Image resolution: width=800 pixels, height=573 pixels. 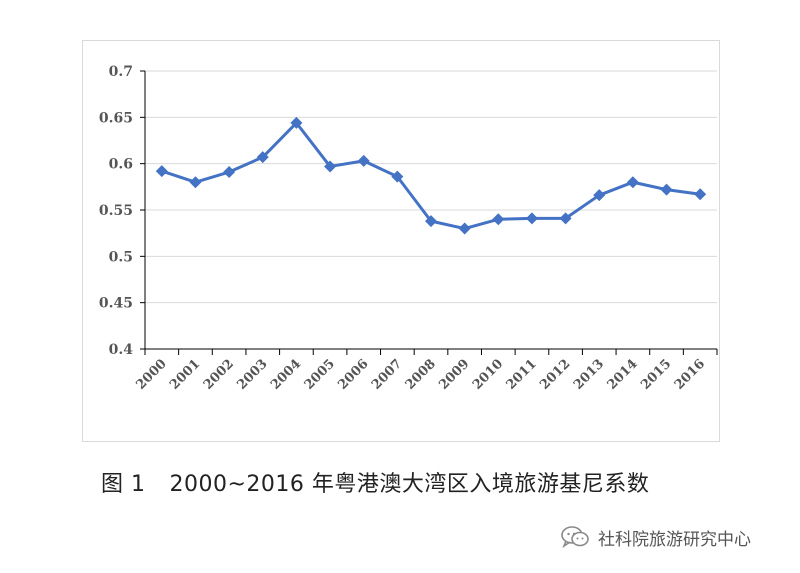 I want to click on series-gini, so click(x=431, y=175).